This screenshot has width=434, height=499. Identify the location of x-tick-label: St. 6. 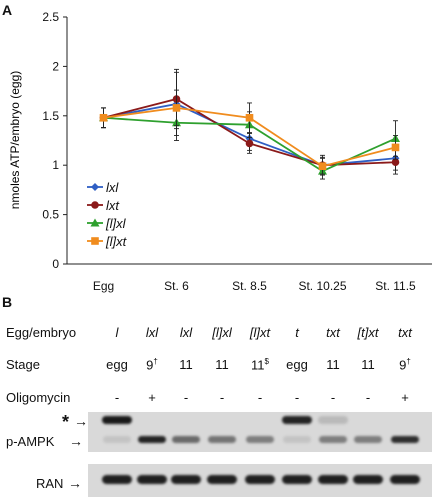
(176, 286).